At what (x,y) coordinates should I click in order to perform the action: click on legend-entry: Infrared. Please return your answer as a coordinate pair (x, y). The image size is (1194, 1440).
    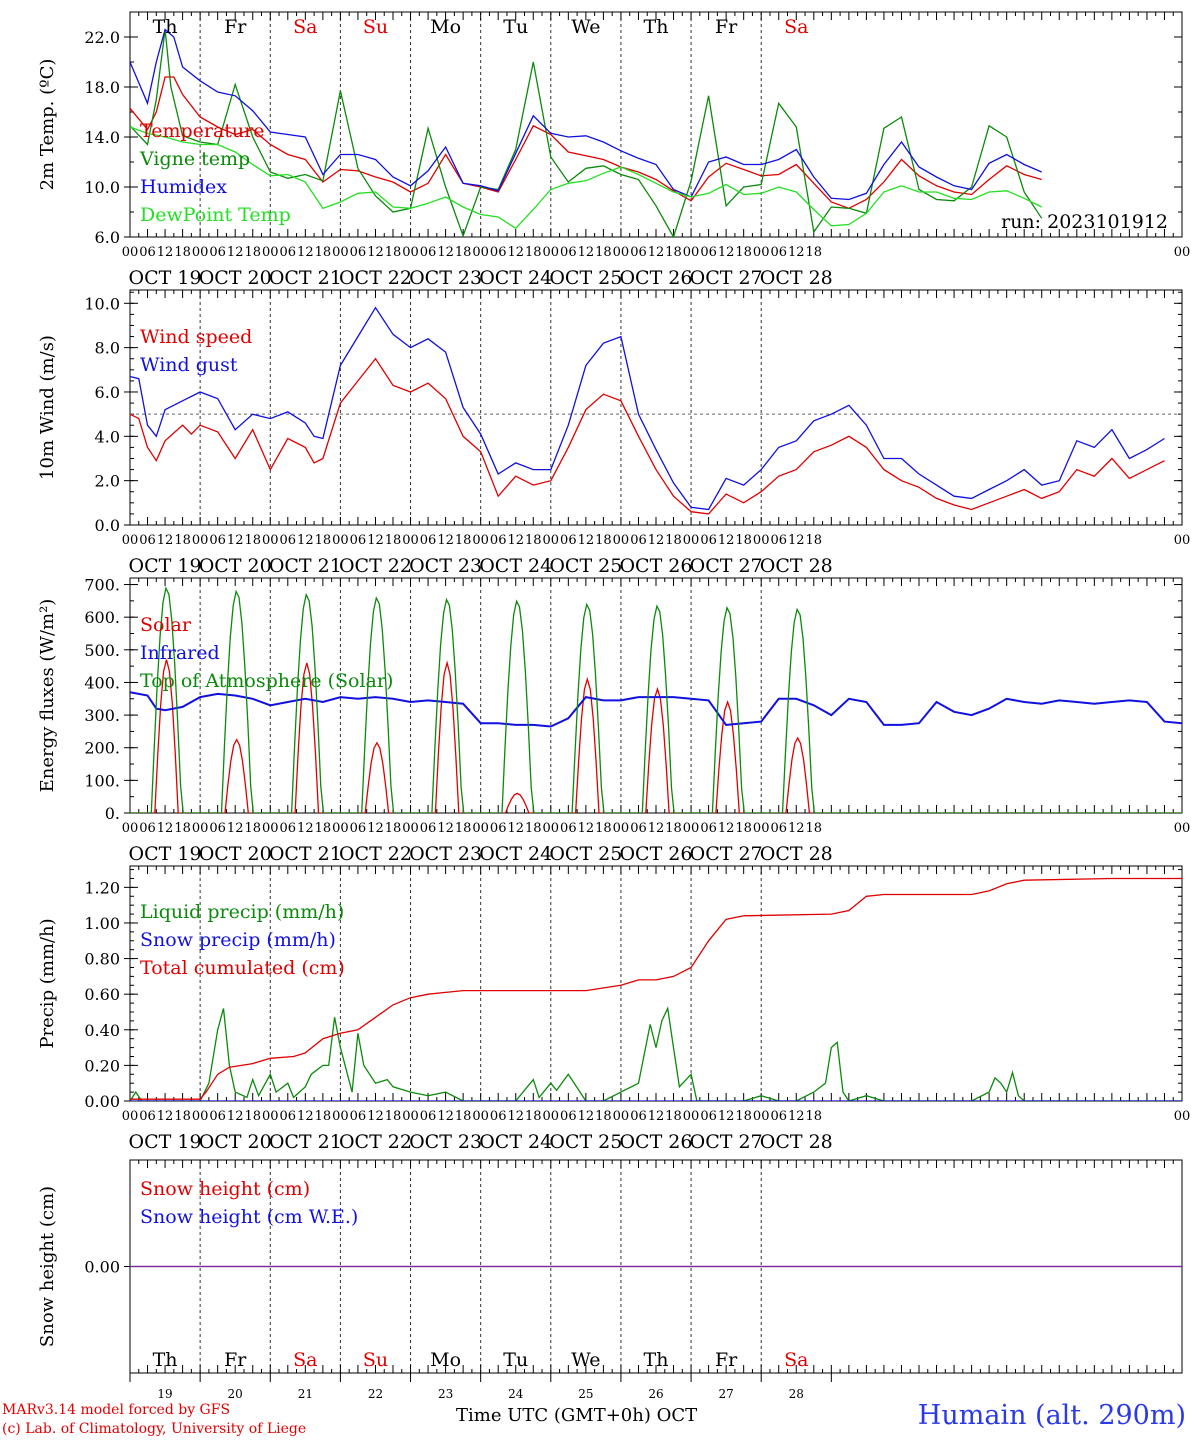
    Looking at the image, I should click on (180, 653).